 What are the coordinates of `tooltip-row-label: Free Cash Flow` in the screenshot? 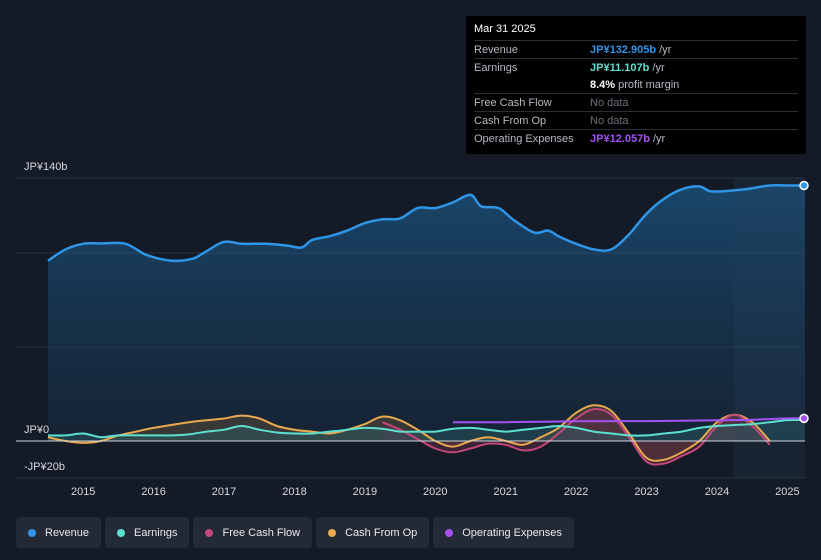 It's located at (513, 102).